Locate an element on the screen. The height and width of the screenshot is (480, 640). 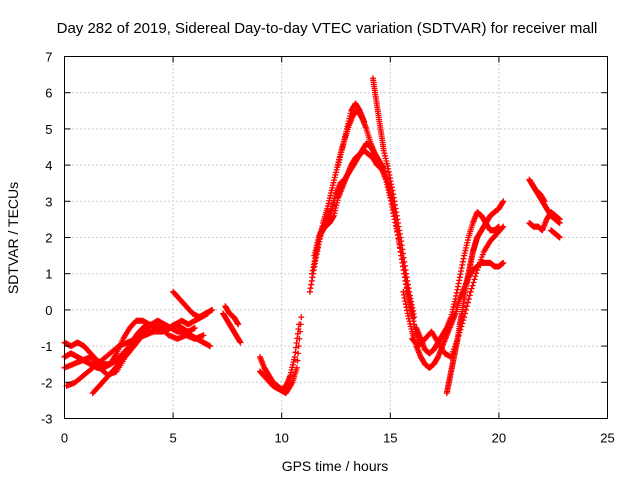
x-tick-label: 15 is located at coordinates (390, 438).